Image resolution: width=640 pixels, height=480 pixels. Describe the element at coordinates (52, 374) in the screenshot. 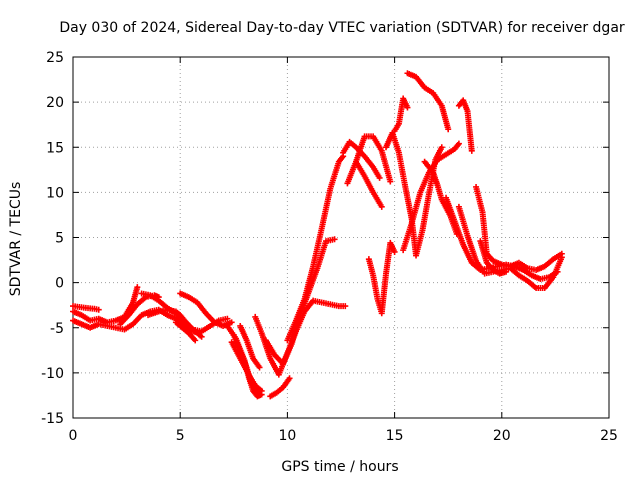

I see `y-tick-label: -10` at that location.